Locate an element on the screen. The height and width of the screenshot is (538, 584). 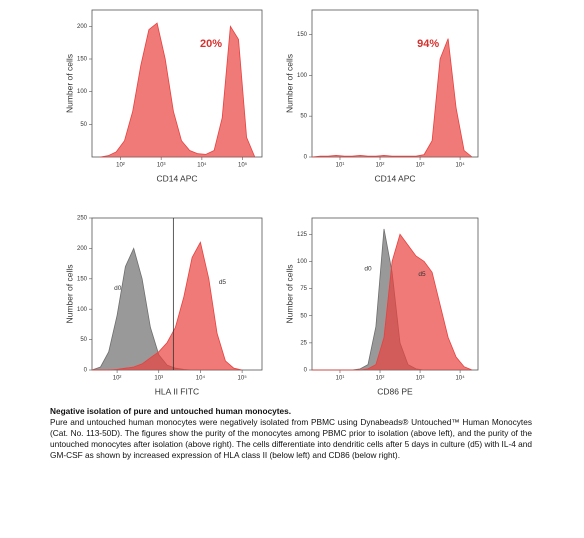
x-axis-label: CD86 PE is located at coordinates (395, 391).